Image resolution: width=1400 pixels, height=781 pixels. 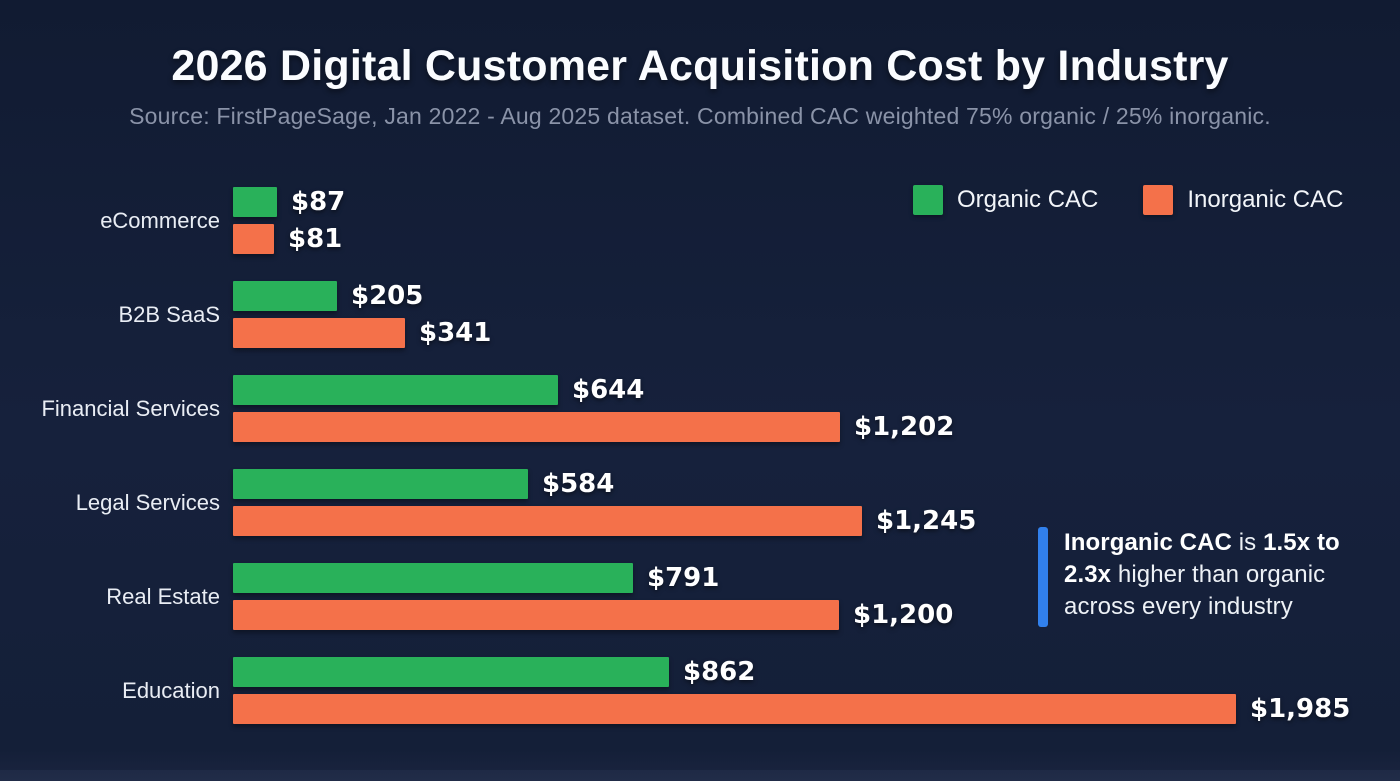 What do you see at coordinates (147, 502) in the screenshot?
I see `category-label: Legal Services` at bounding box center [147, 502].